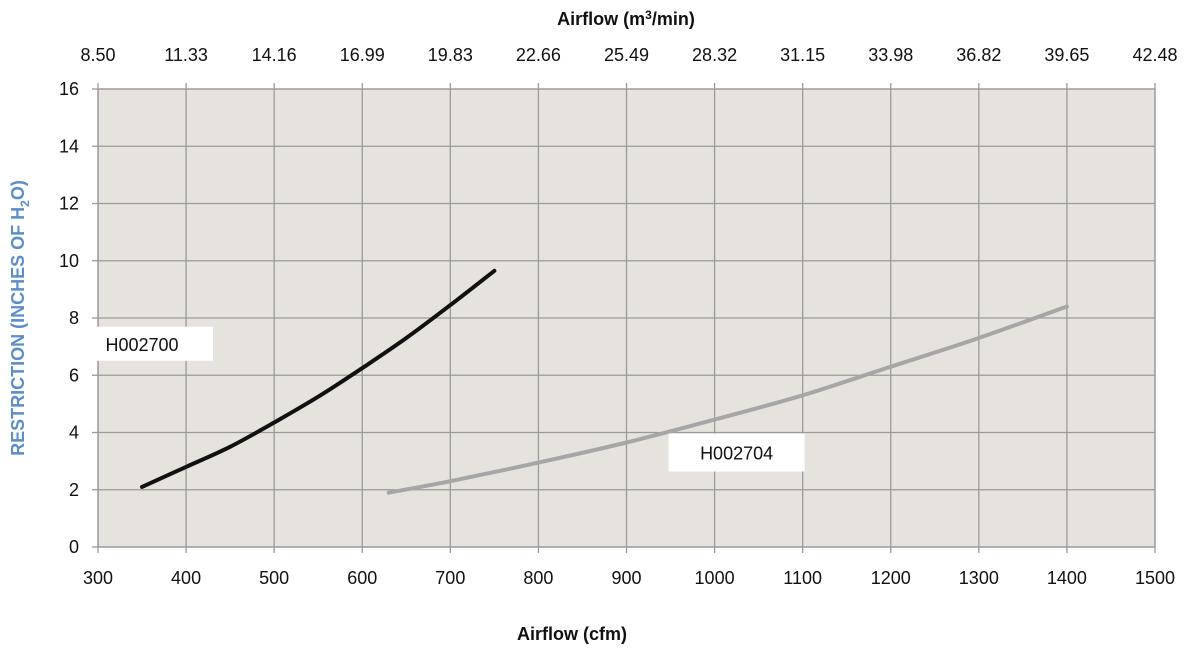 The height and width of the screenshot is (648, 1189). I want to click on y-tick-label: 16, so click(69, 89).